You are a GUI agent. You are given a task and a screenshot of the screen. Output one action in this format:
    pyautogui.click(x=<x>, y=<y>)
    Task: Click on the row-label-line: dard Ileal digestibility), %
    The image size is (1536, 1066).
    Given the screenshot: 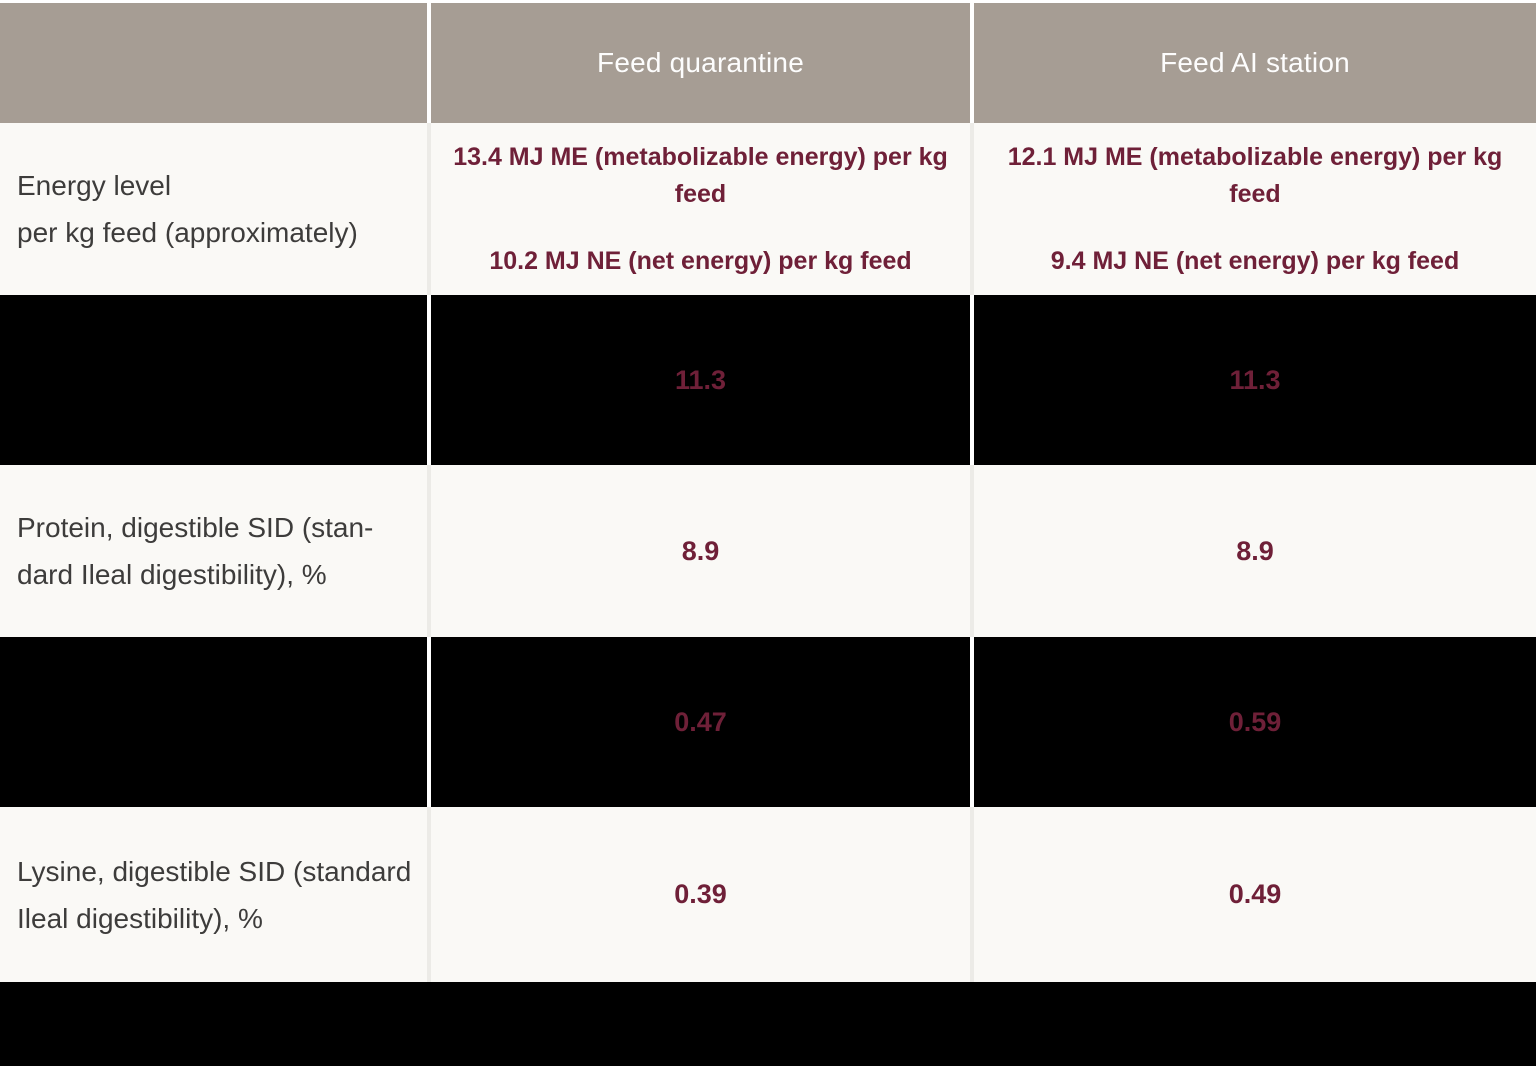 What is the action you would take?
    pyautogui.click(x=172, y=574)
    